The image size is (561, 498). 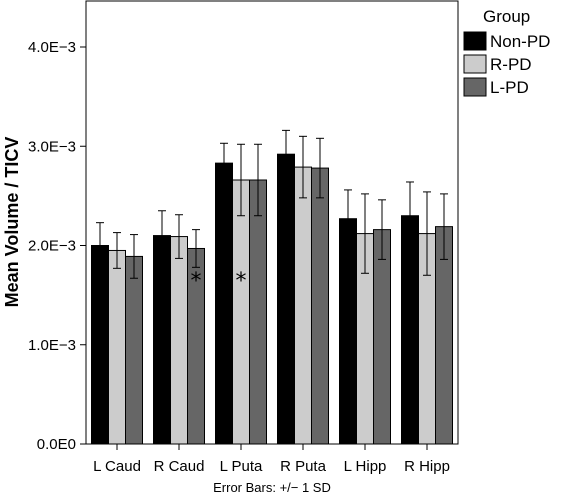 What do you see at coordinates (509, 87) in the screenshot?
I see `legend-label: L-PD` at bounding box center [509, 87].